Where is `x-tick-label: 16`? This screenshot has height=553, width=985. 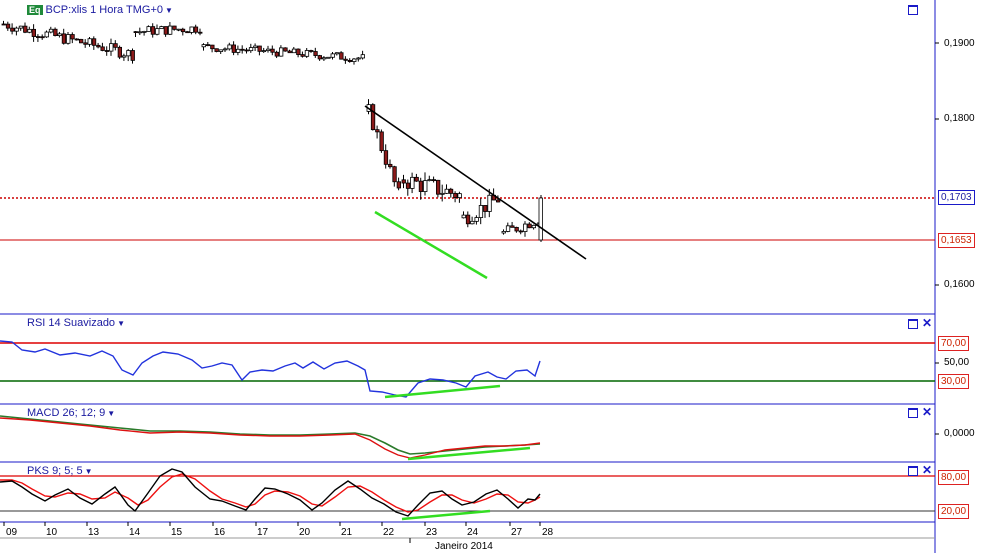 x-tick-label: 16 is located at coordinates (220, 532).